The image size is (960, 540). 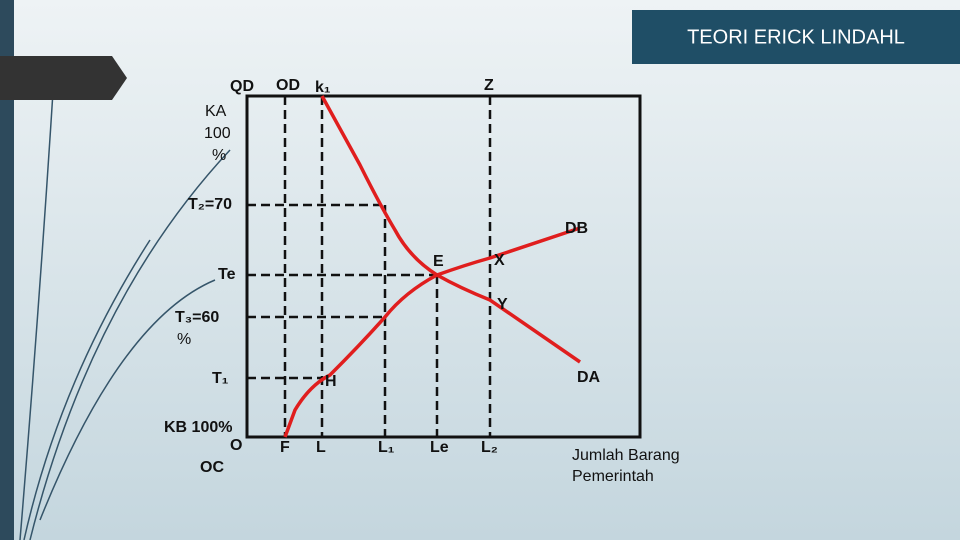 I want to click on side-bar, so click(x=7, y=270).